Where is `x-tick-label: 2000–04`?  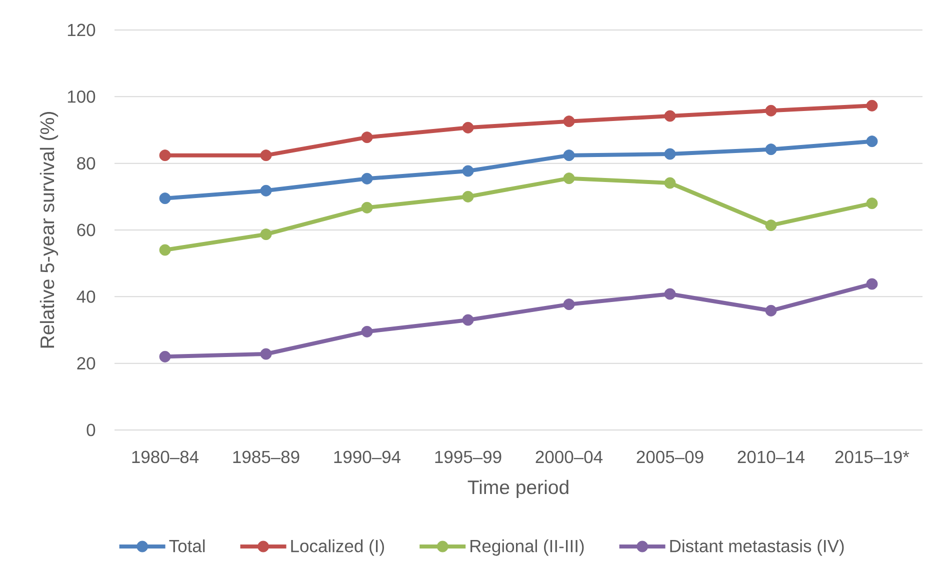 x-tick-label: 2000–04 is located at coordinates (569, 457).